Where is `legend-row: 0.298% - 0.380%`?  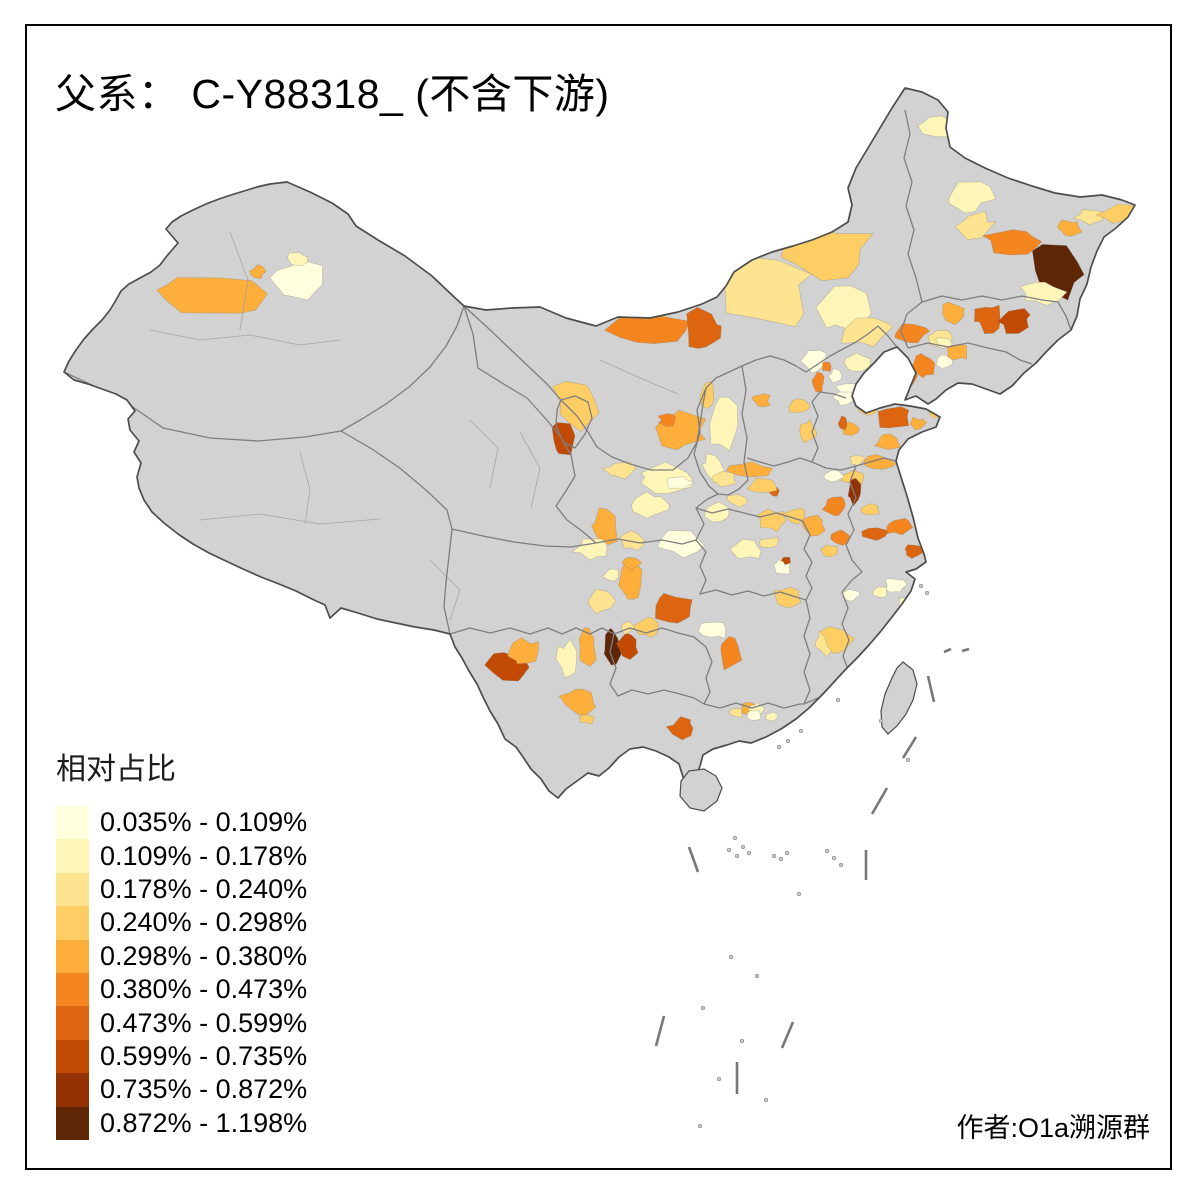 legend-row: 0.298% - 0.380% is located at coordinates (182, 956).